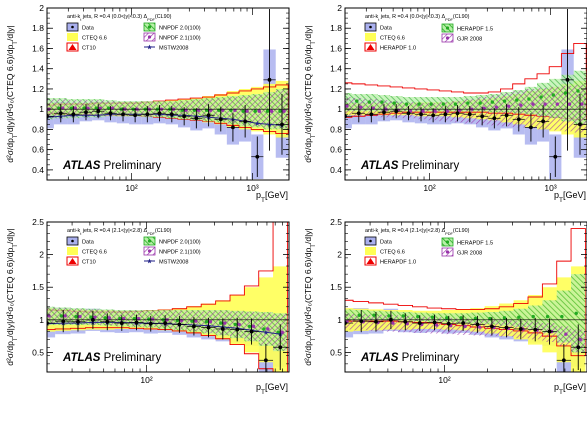 This screenshot has height=421, width=587. I want to click on y-tick-label: 1.2, so click(336, 89).